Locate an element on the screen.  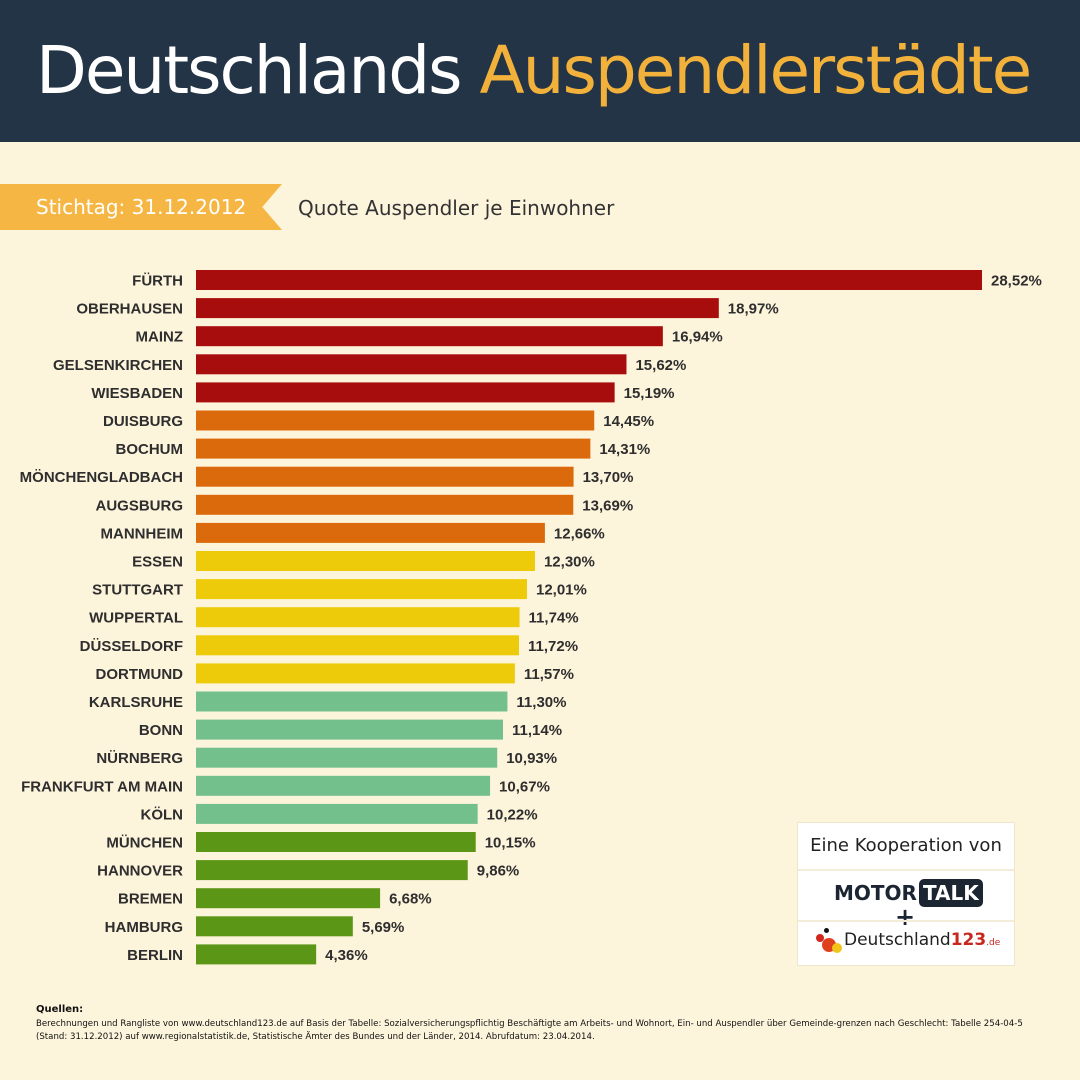
motortalk-logo: MOTOR TALK is located at coordinates (908, 893).